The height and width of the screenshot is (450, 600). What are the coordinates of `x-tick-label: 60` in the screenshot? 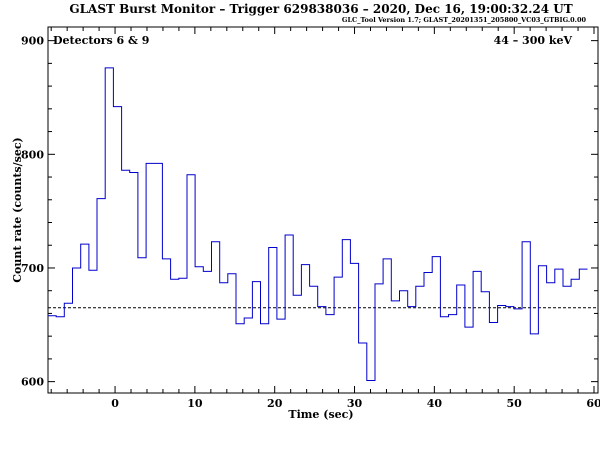 It's located at (593, 403).